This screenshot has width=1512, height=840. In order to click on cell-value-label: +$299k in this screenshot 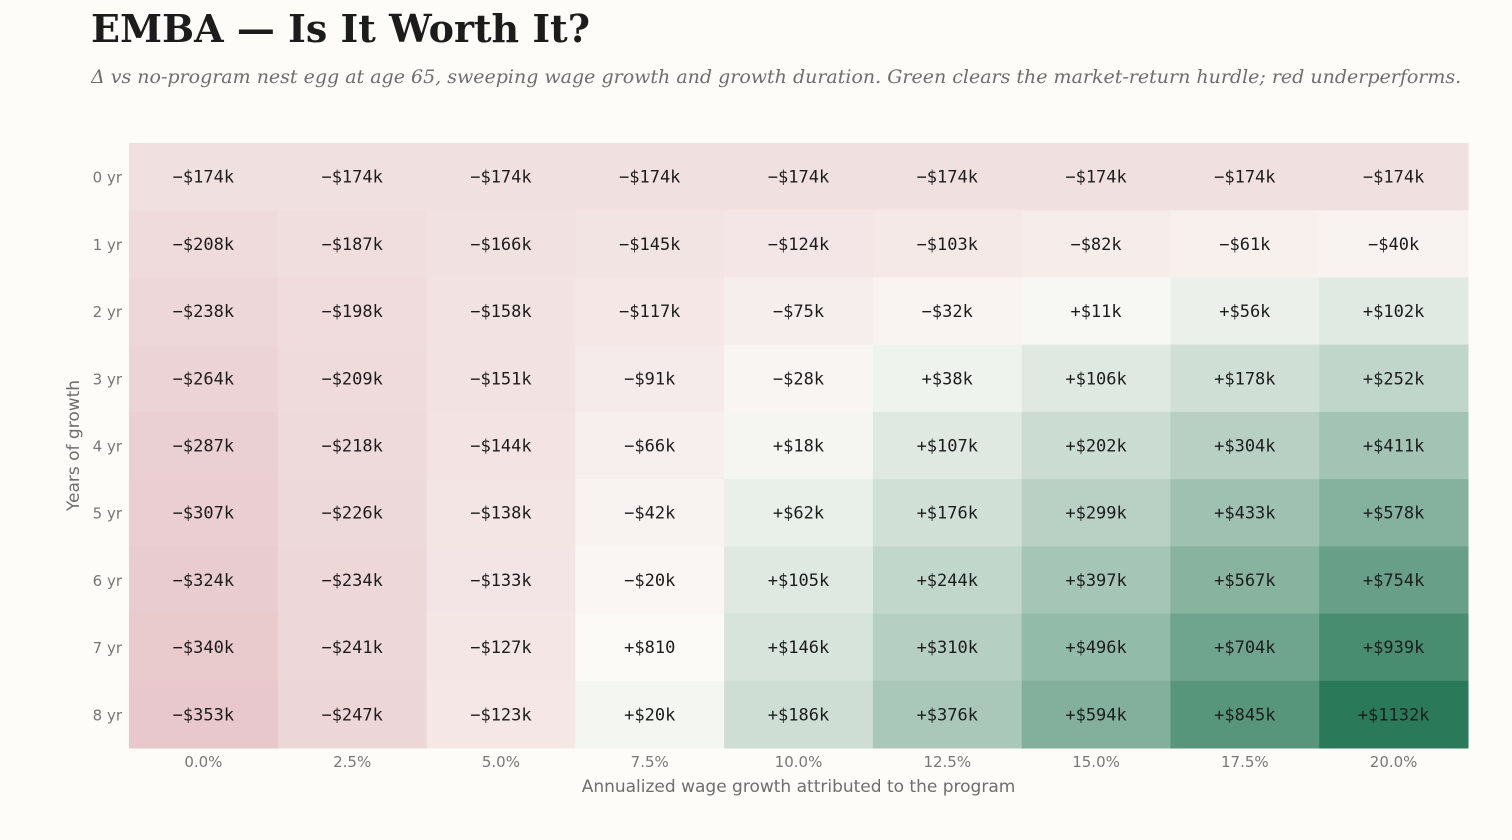, I will do `click(1095, 514)`.